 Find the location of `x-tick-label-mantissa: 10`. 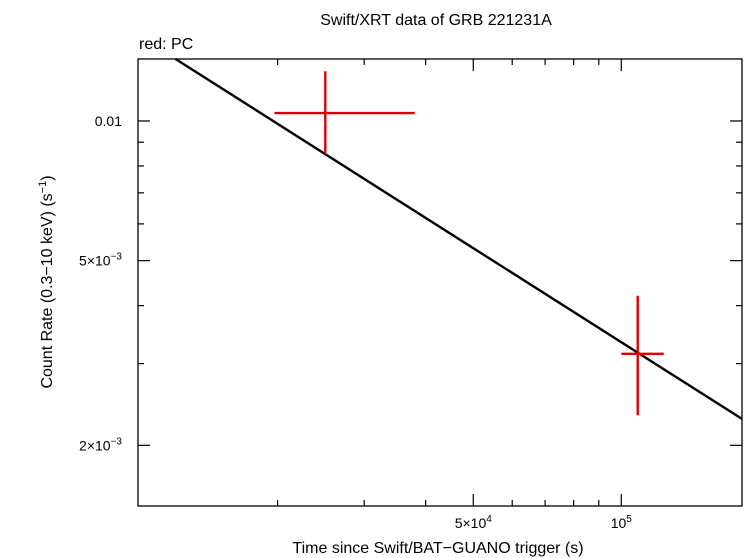

x-tick-label-mantissa: 10 is located at coordinates (619, 523).